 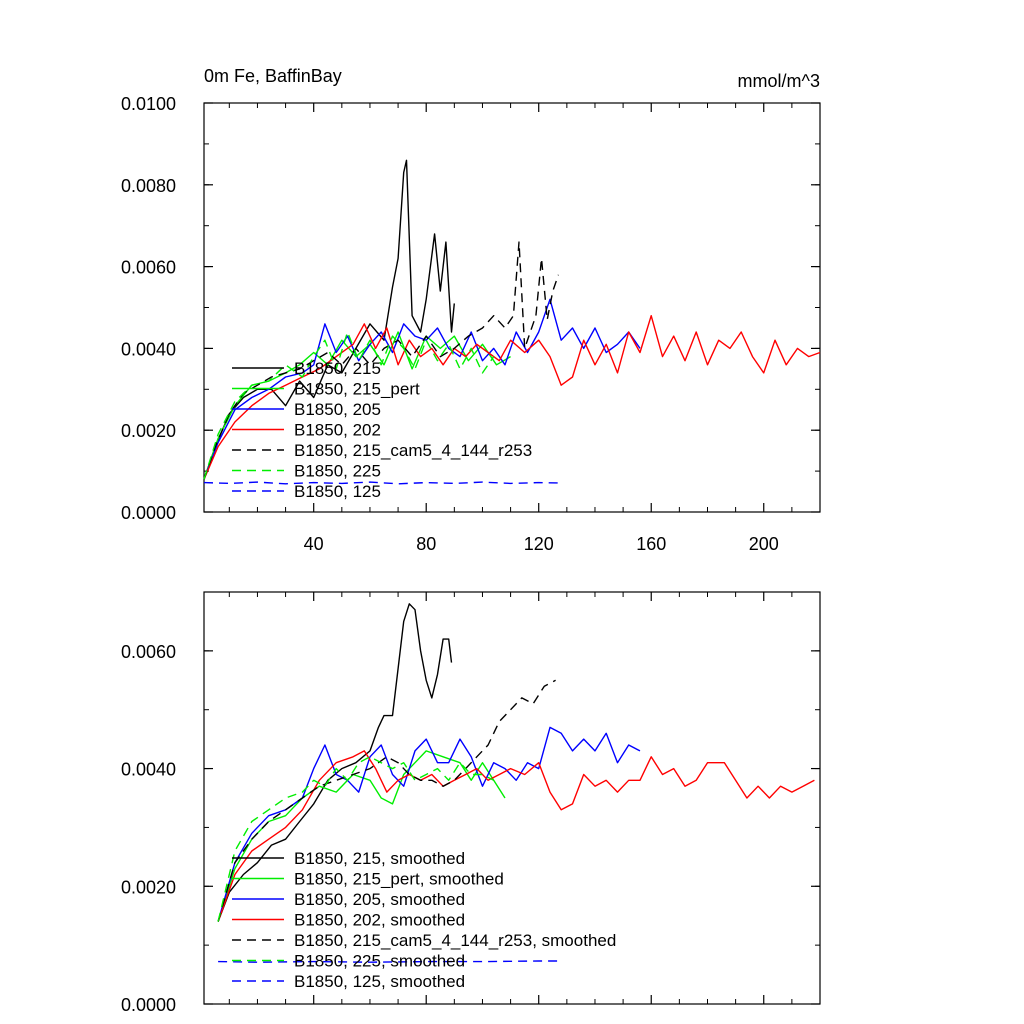 What do you see at coordinates (148, 770) in the screenshot?
I see `bottom-y-tick-label: 0.0040` at bounding box center [148, 770].